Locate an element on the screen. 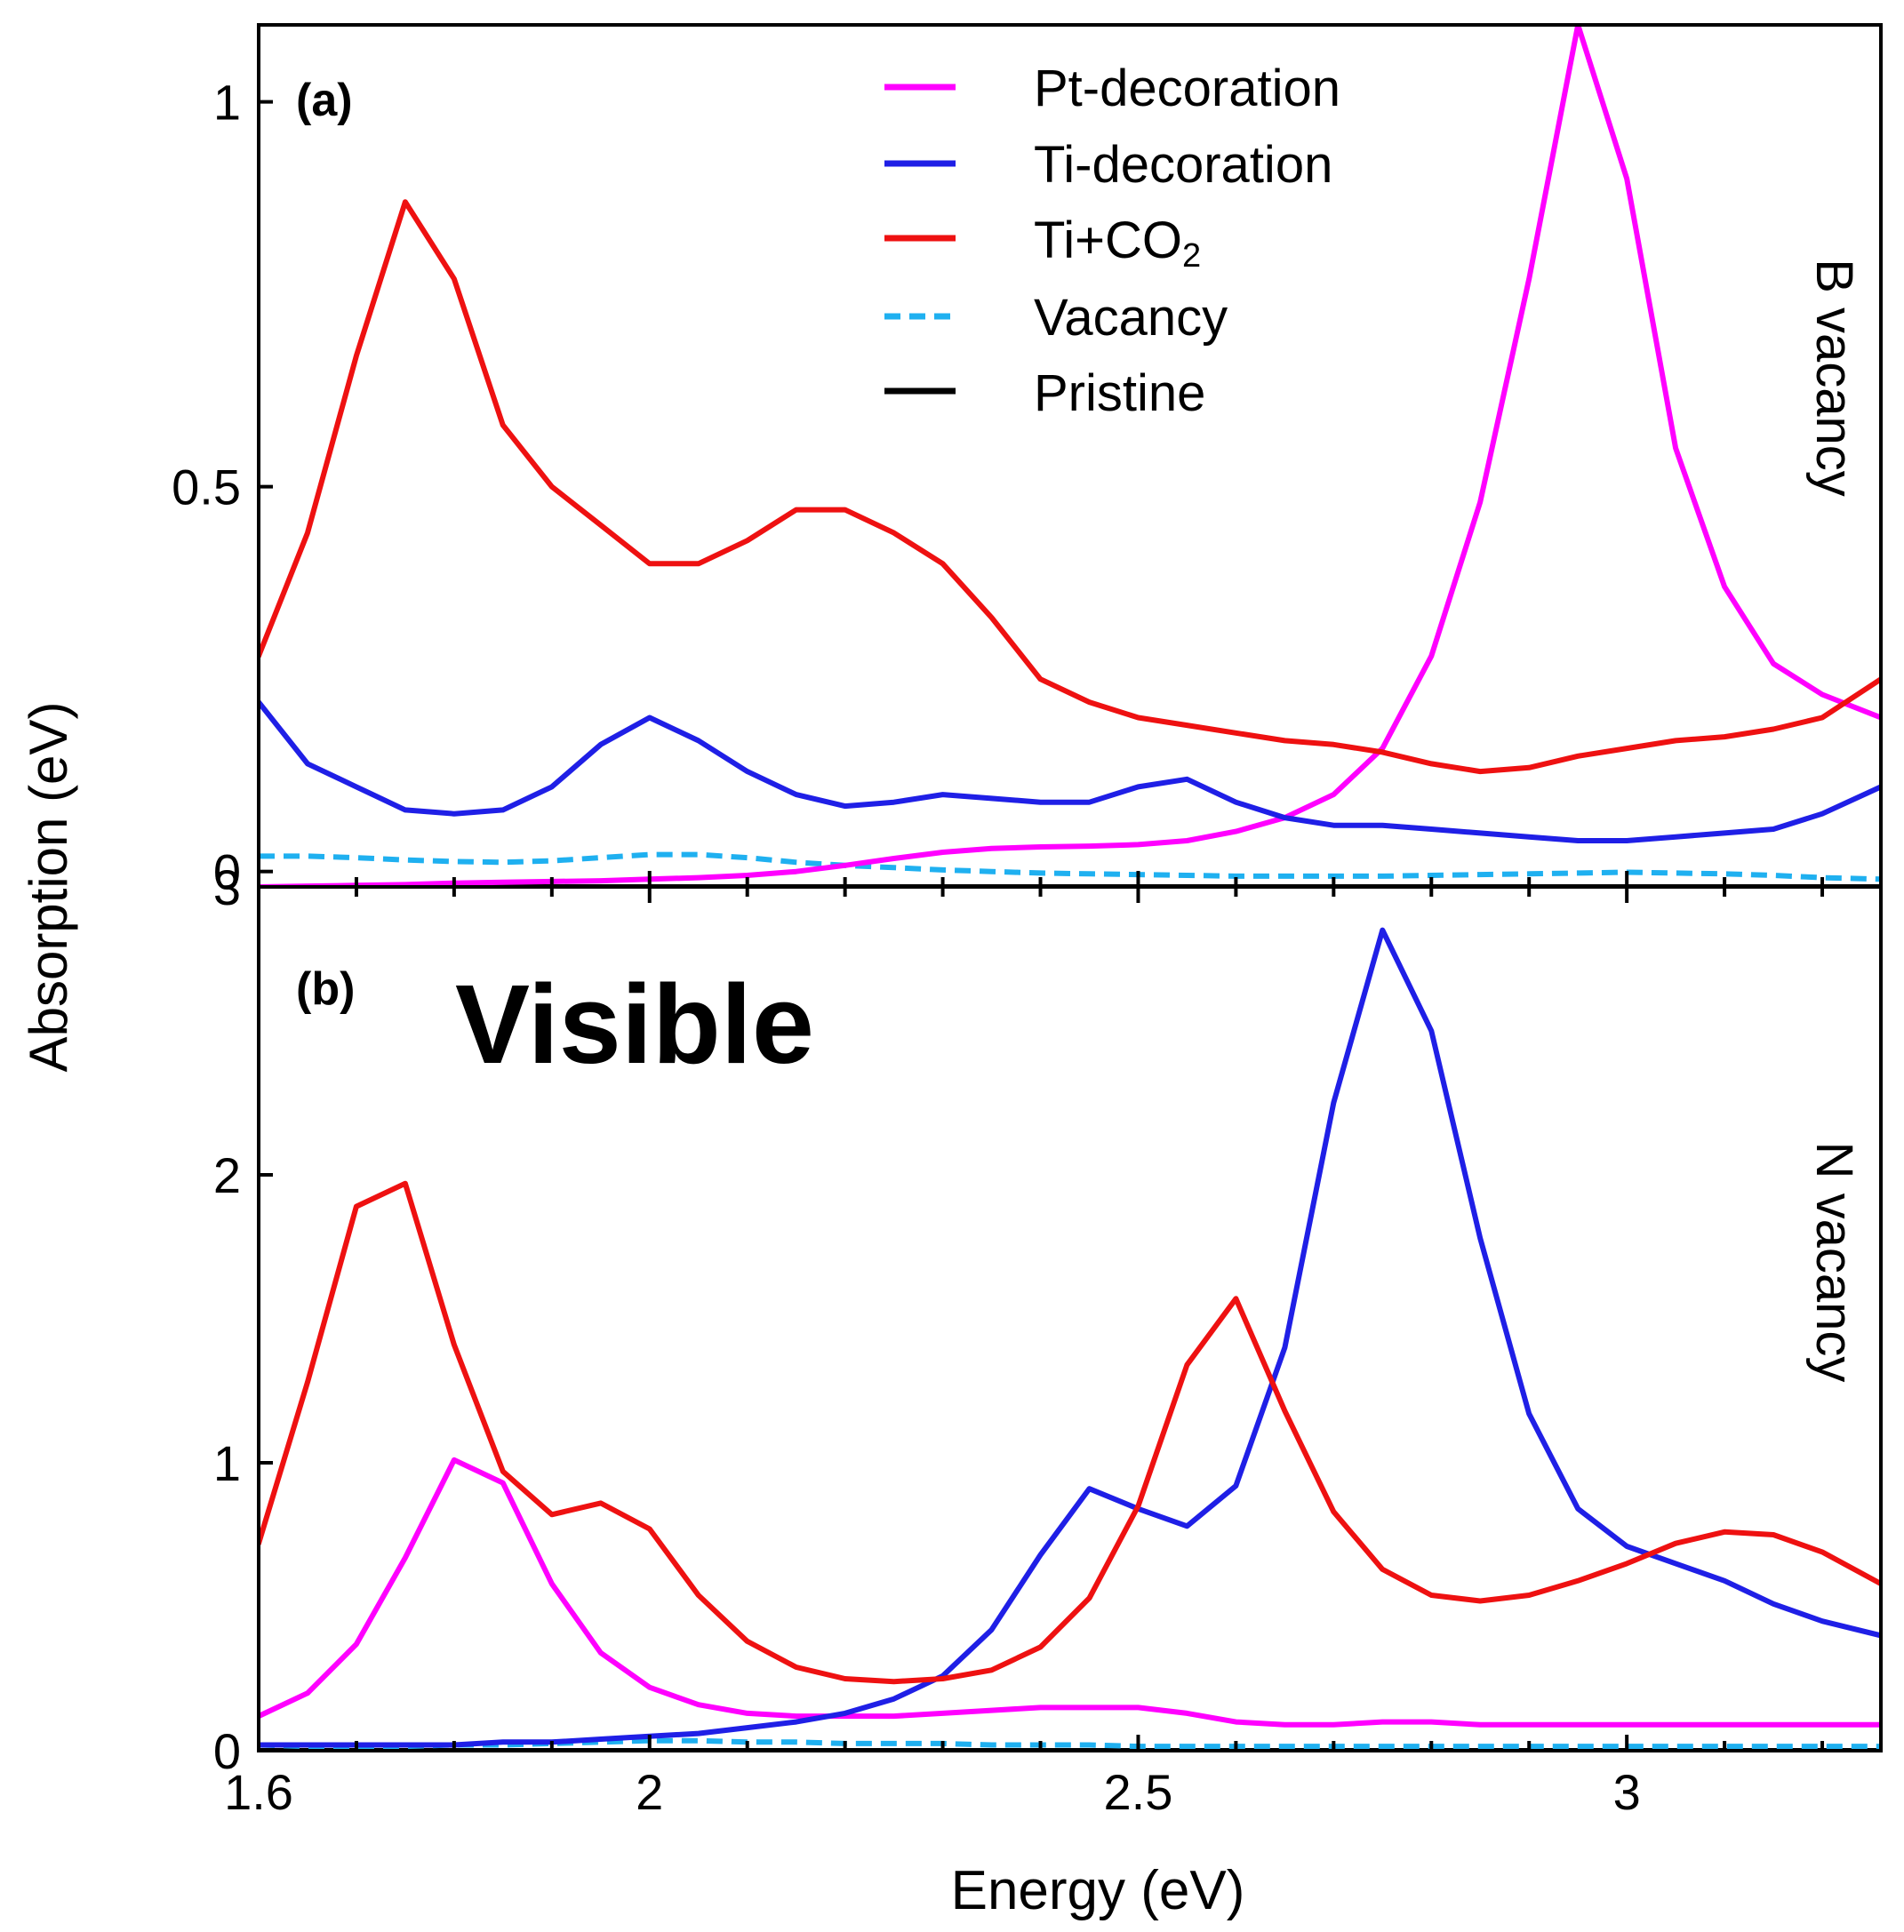 Image resolution: width=1904 pixels, height=1932 pixels. panel-b-ytick-label: 3 is located at coordinates (227, 887).